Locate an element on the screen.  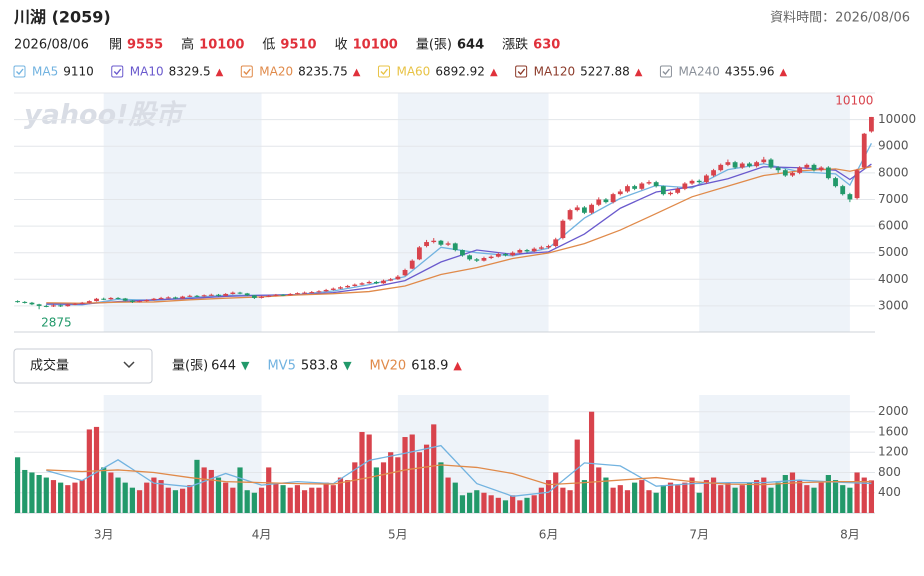
dropdown-label: 成交量 is located at coordinates (49, 366).